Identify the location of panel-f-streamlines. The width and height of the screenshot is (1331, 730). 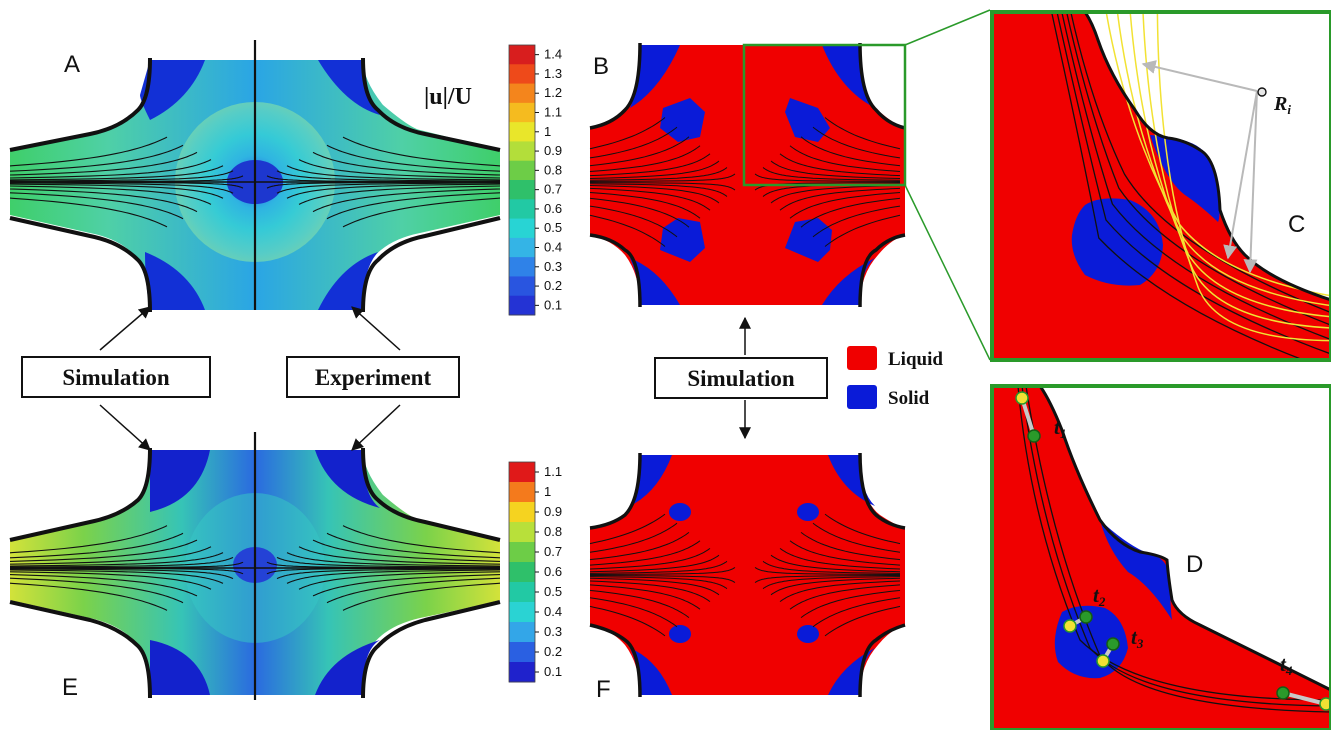
(745, 575).